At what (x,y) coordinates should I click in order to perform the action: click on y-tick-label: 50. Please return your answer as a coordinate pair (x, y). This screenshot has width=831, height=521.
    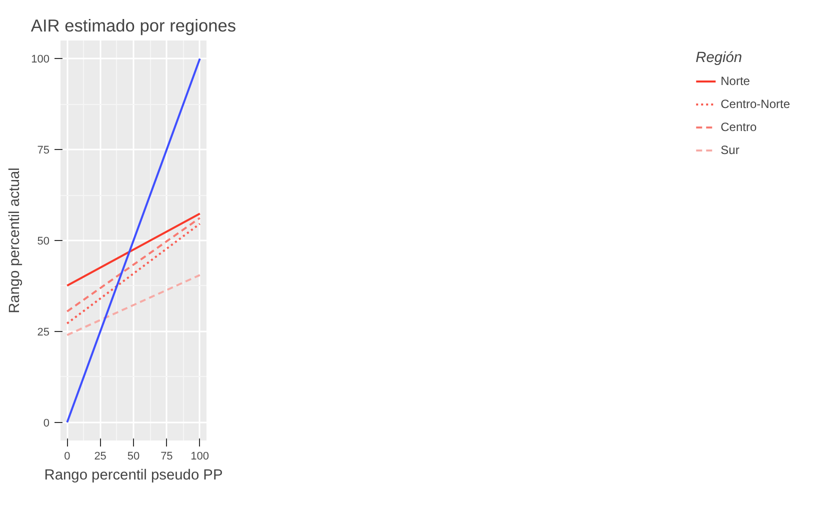
    Looking at the image, I should click on (43, 242).